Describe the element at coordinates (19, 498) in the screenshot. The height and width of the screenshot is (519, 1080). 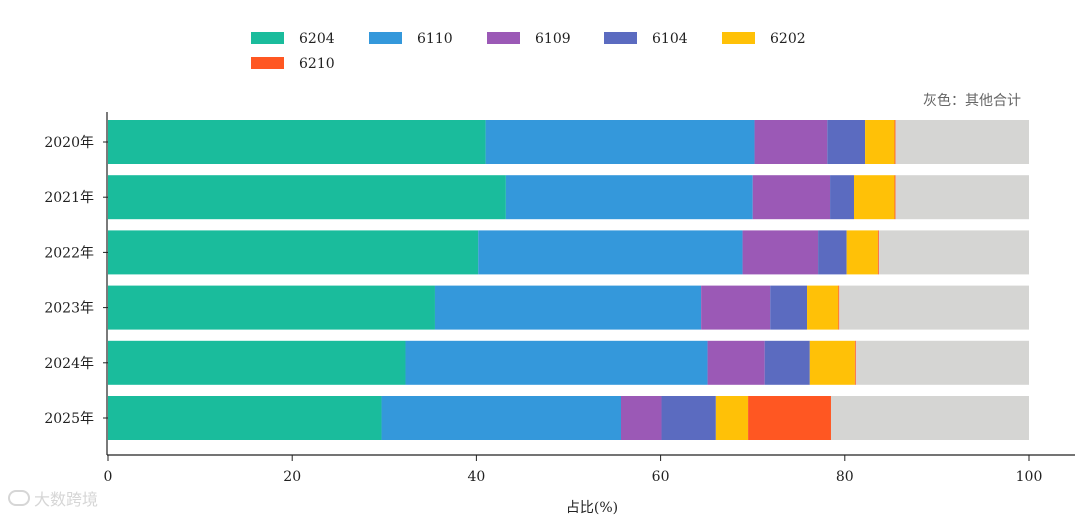
I see `watermark-logo-icon` at that location.